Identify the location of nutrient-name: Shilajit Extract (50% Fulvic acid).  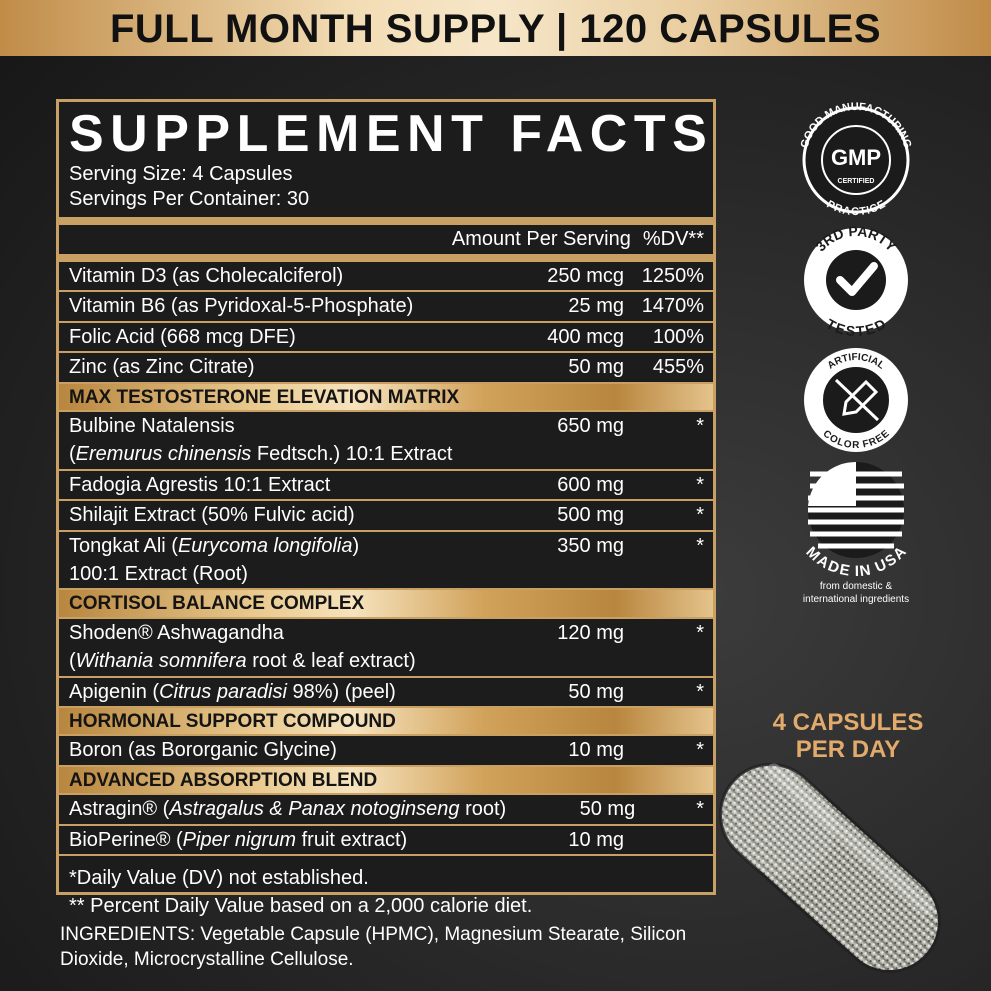
(271, 515).